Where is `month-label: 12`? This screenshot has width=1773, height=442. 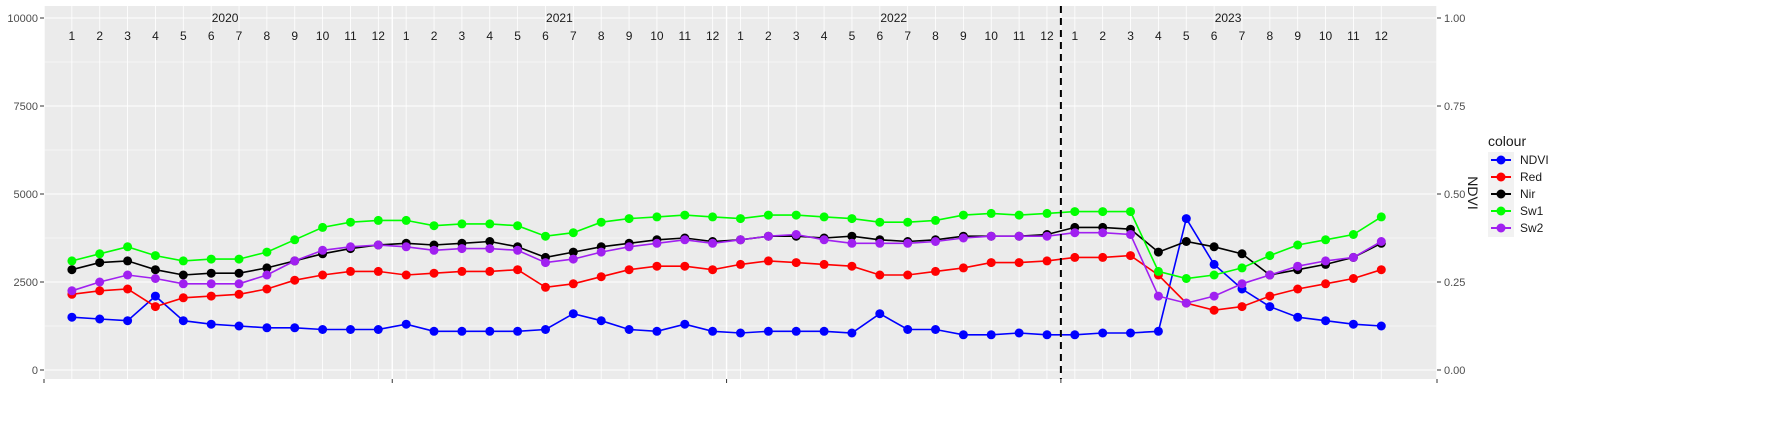
month-label: 12 is located at coordinates (1047, 36).